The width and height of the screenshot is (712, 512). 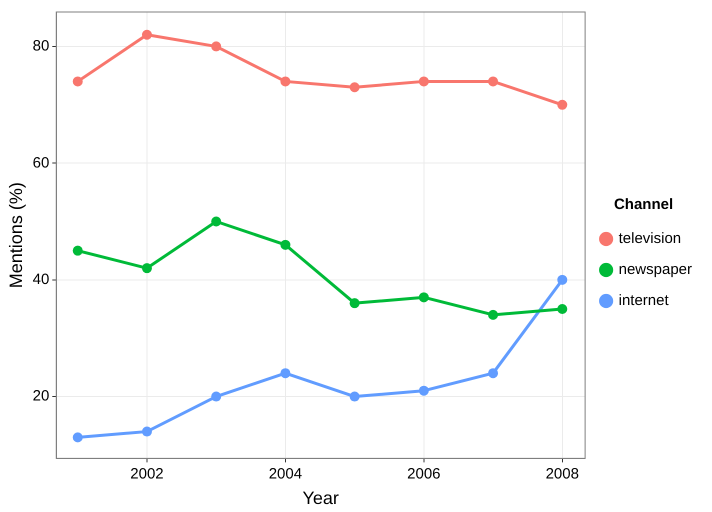 What do you see at coordinates (41, 279) in the screenshot?
I see `y-tick-label: 40` at bounding box center [41, 279].